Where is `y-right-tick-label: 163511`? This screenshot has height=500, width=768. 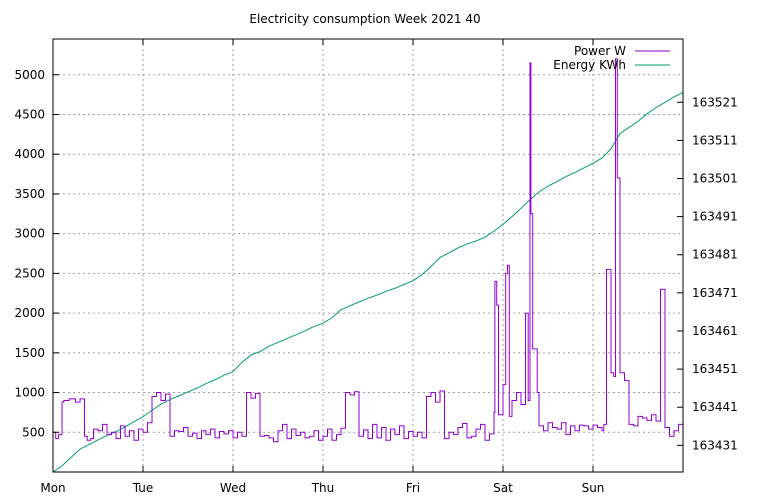 y-right-tick-label: 163511 is located at coordinates (715, 140).